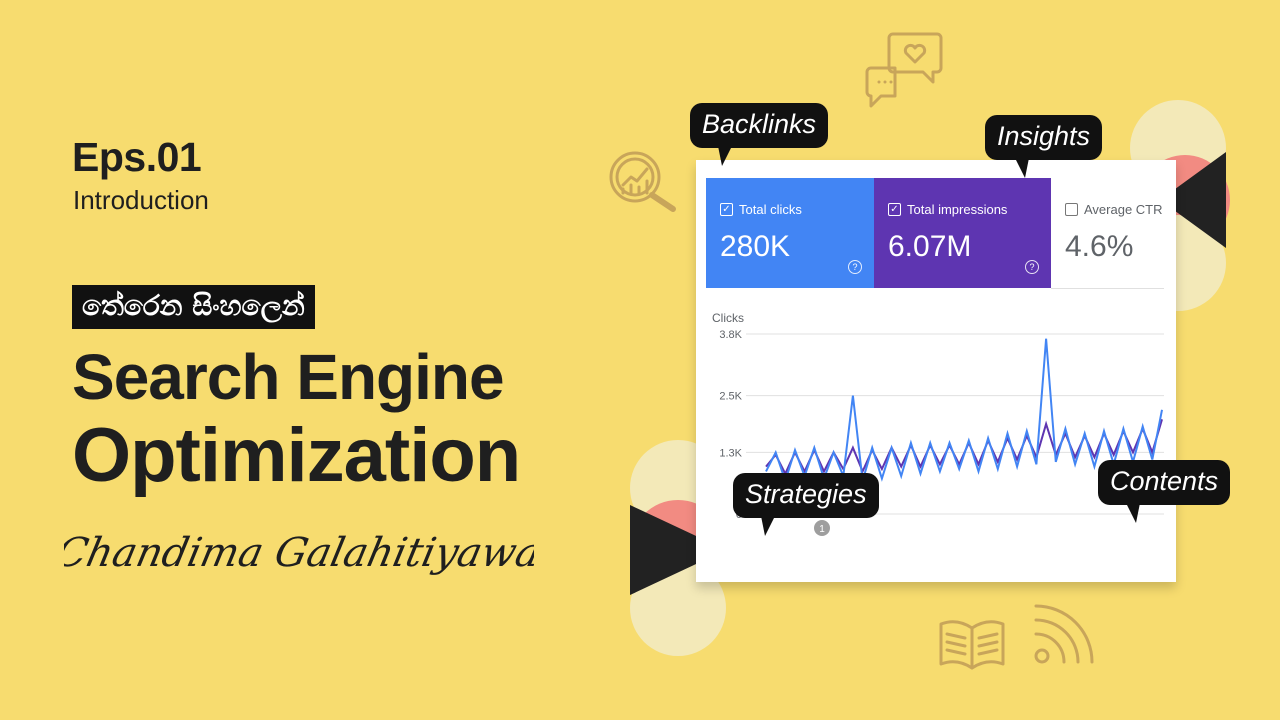  I want to click on sinhala-tagline: තේරෙන සිංහලෙන්, so click(193, 307).